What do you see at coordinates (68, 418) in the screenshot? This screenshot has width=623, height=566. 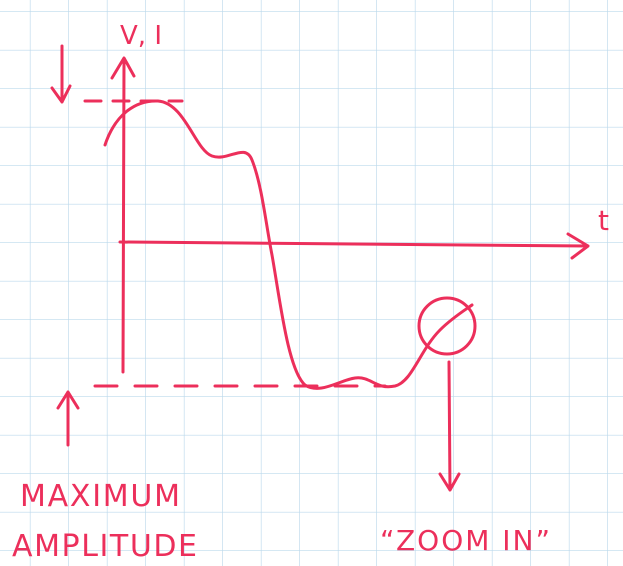 I see `up-arrow` at bounding box center [68, 418].